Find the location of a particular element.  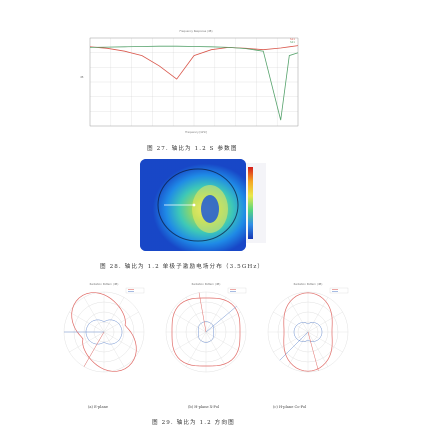

figure-27-caption: 图 27. 轴比为 1.2 S 参数图 is located at coordinates (192, 149).